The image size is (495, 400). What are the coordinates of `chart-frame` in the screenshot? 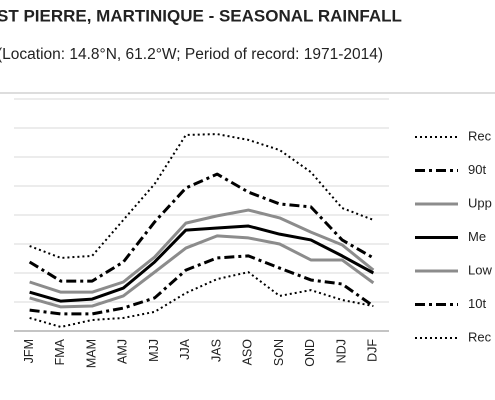 It's located at (247, 93).